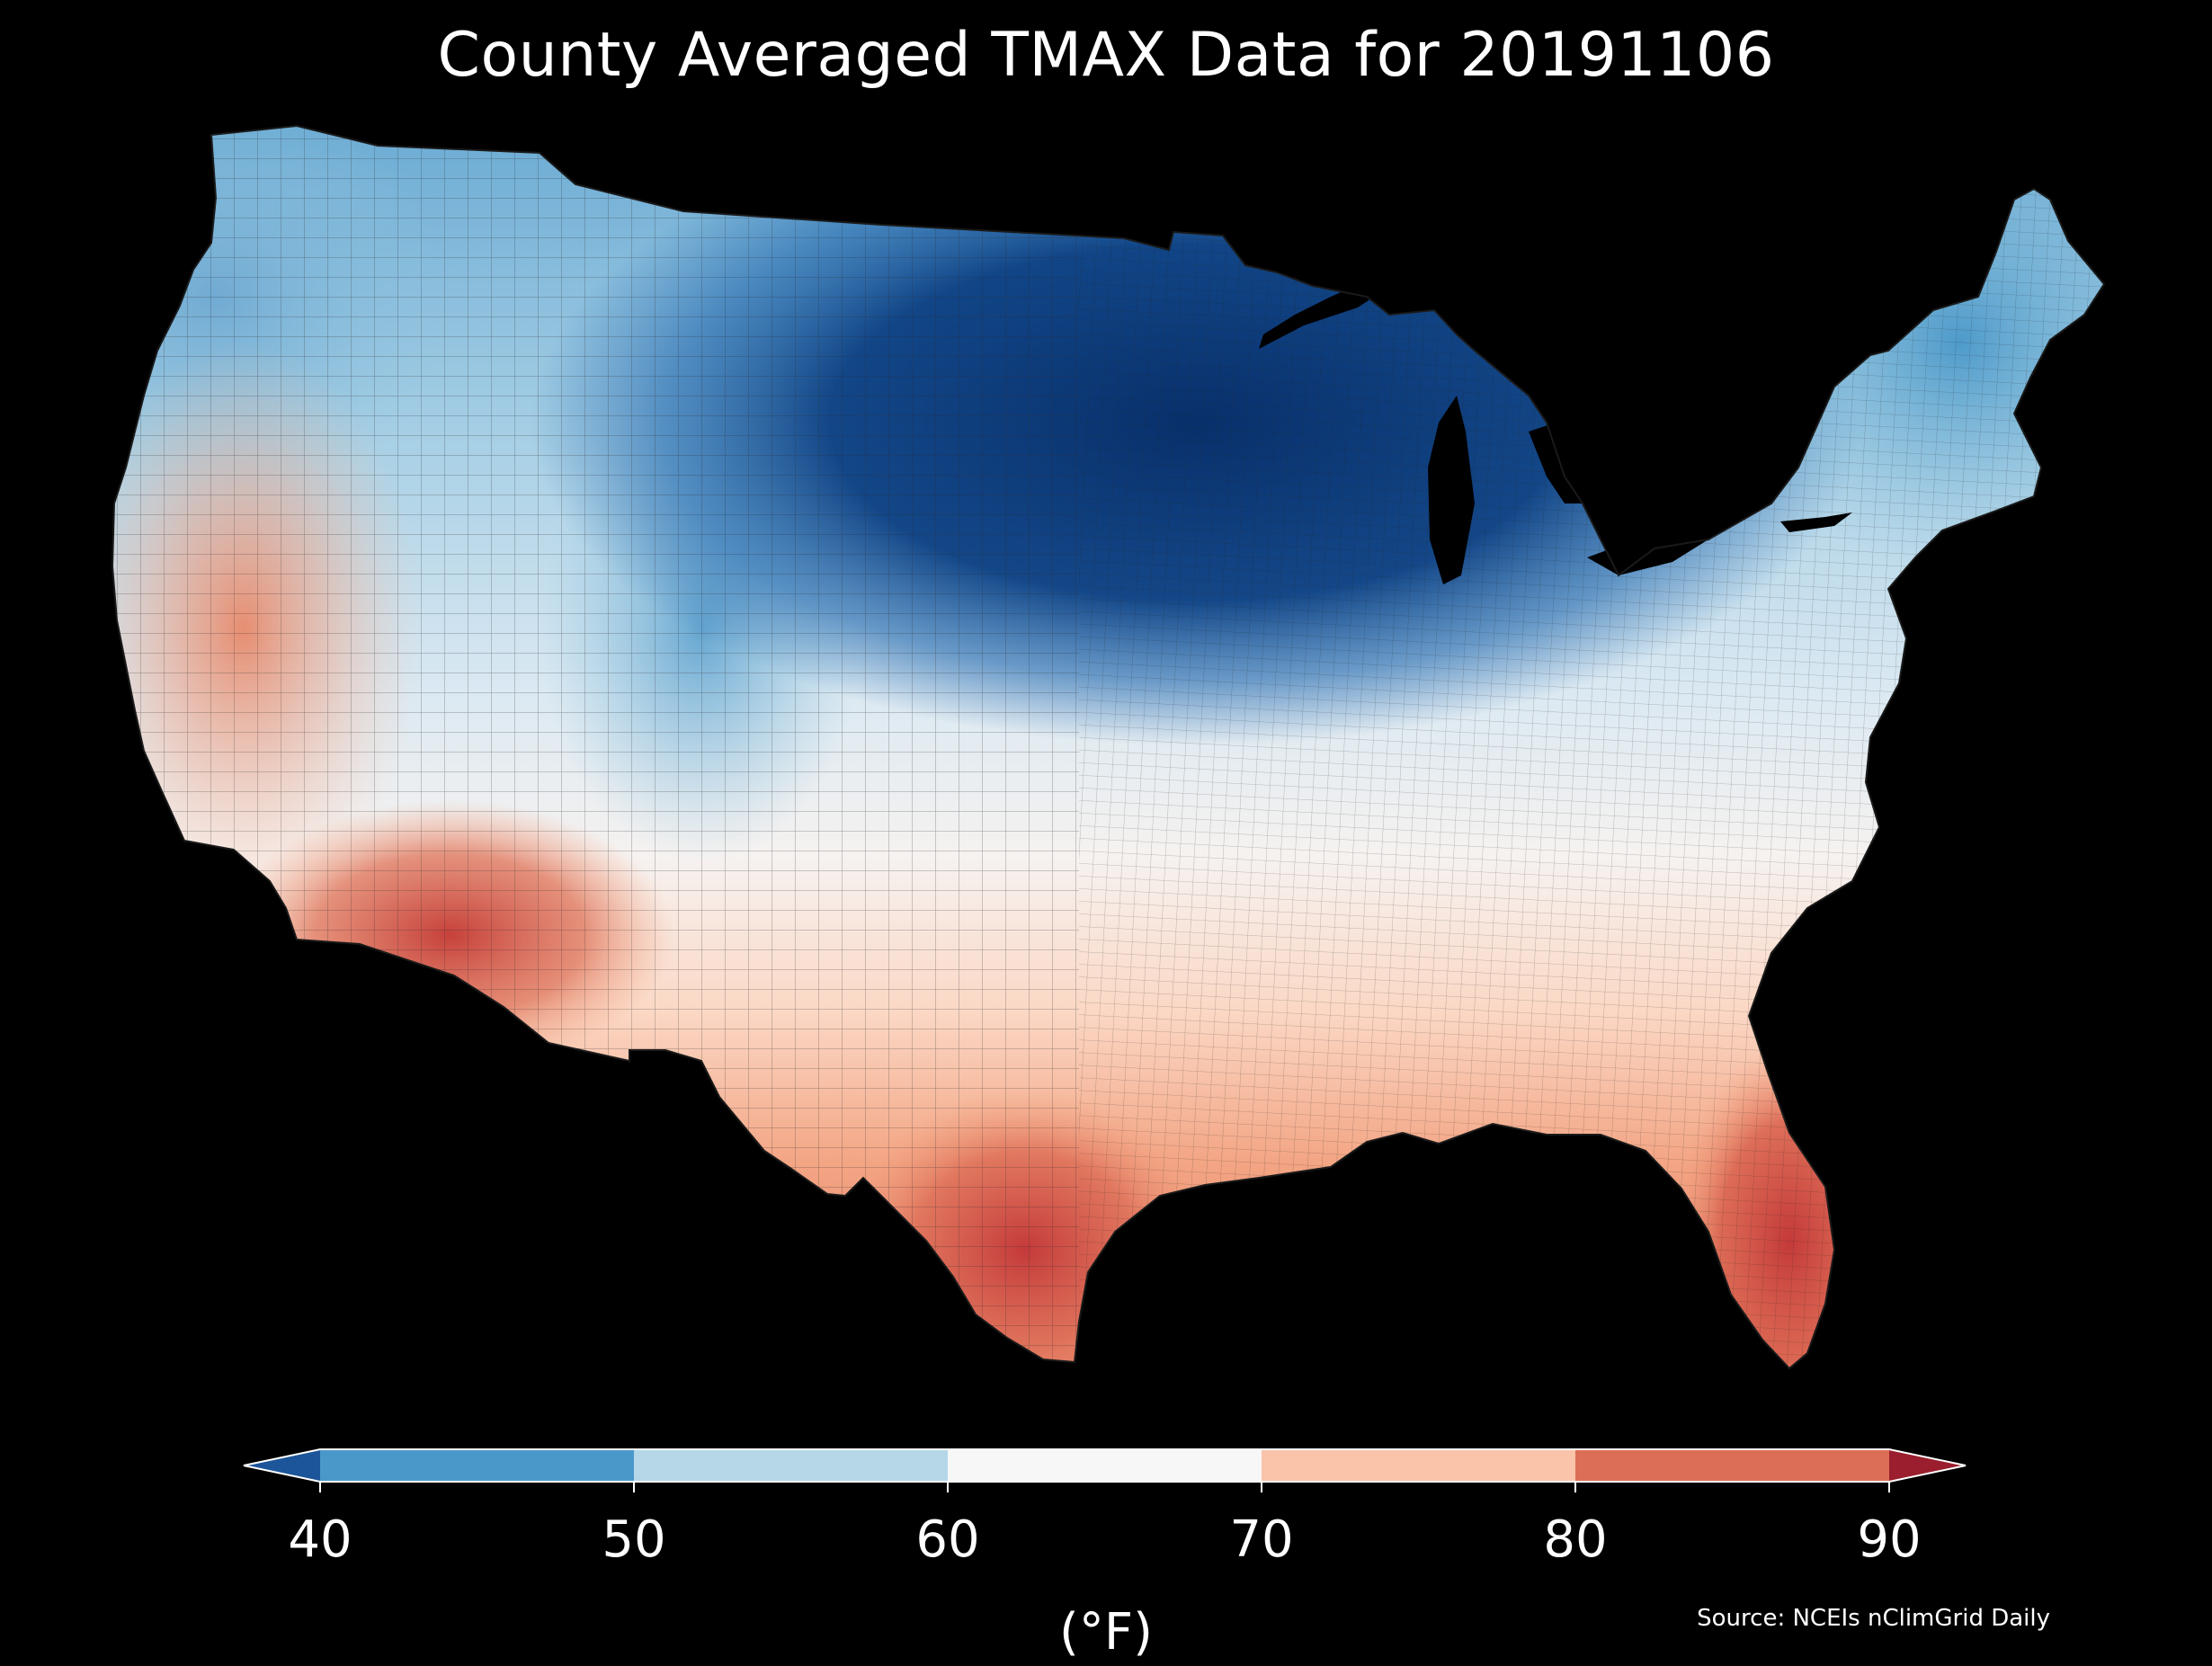  I want to click on great-lakes, so click(1555, 432).